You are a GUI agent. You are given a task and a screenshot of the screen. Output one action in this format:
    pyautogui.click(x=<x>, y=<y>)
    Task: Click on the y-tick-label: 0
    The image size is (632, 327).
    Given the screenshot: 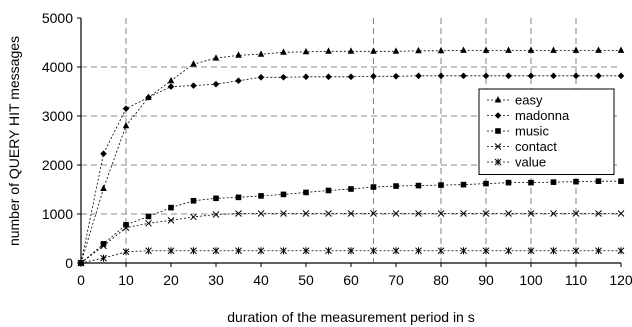 What is the action you would take?
    pyautogui.click(x=69, y=263)
    